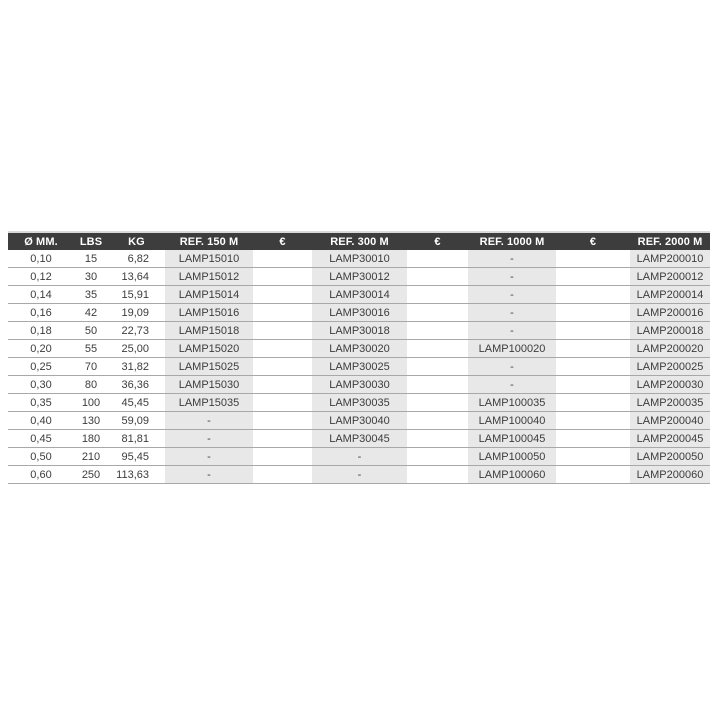 Image resolution: width=720 pixels, height=720 pixels. What do you see at coordinates (91, 276) in the screenshot?
I see `cell-lbs: 30` at bounding box center [91, 276].